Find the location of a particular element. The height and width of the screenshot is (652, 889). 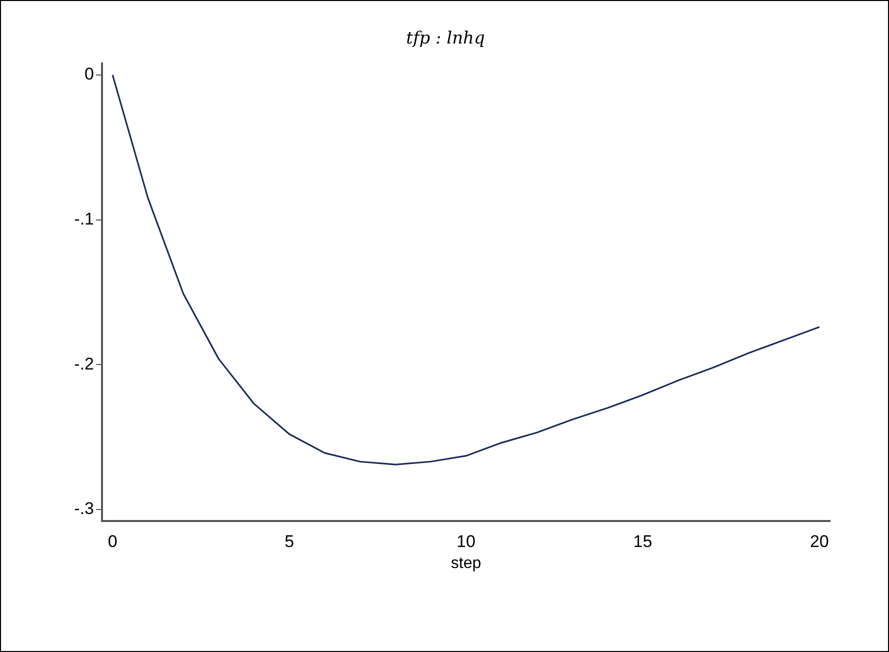

y-tick-label: -.3 is located at coordinates (84, 508).